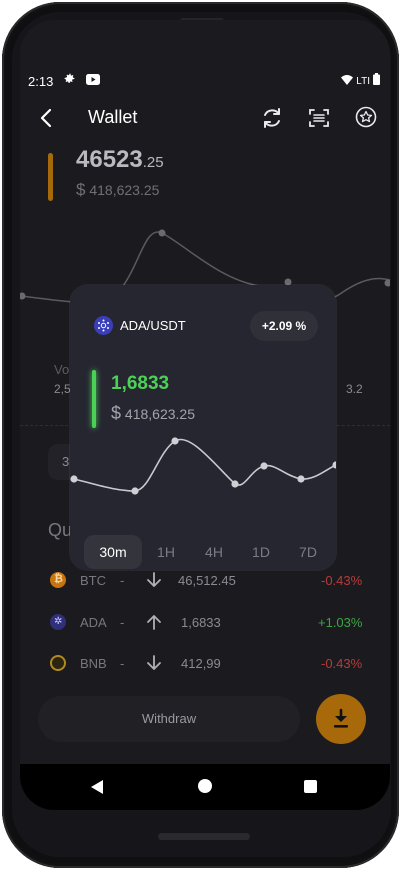  I want to click on btc-icon: ₿, so click(58, 580).